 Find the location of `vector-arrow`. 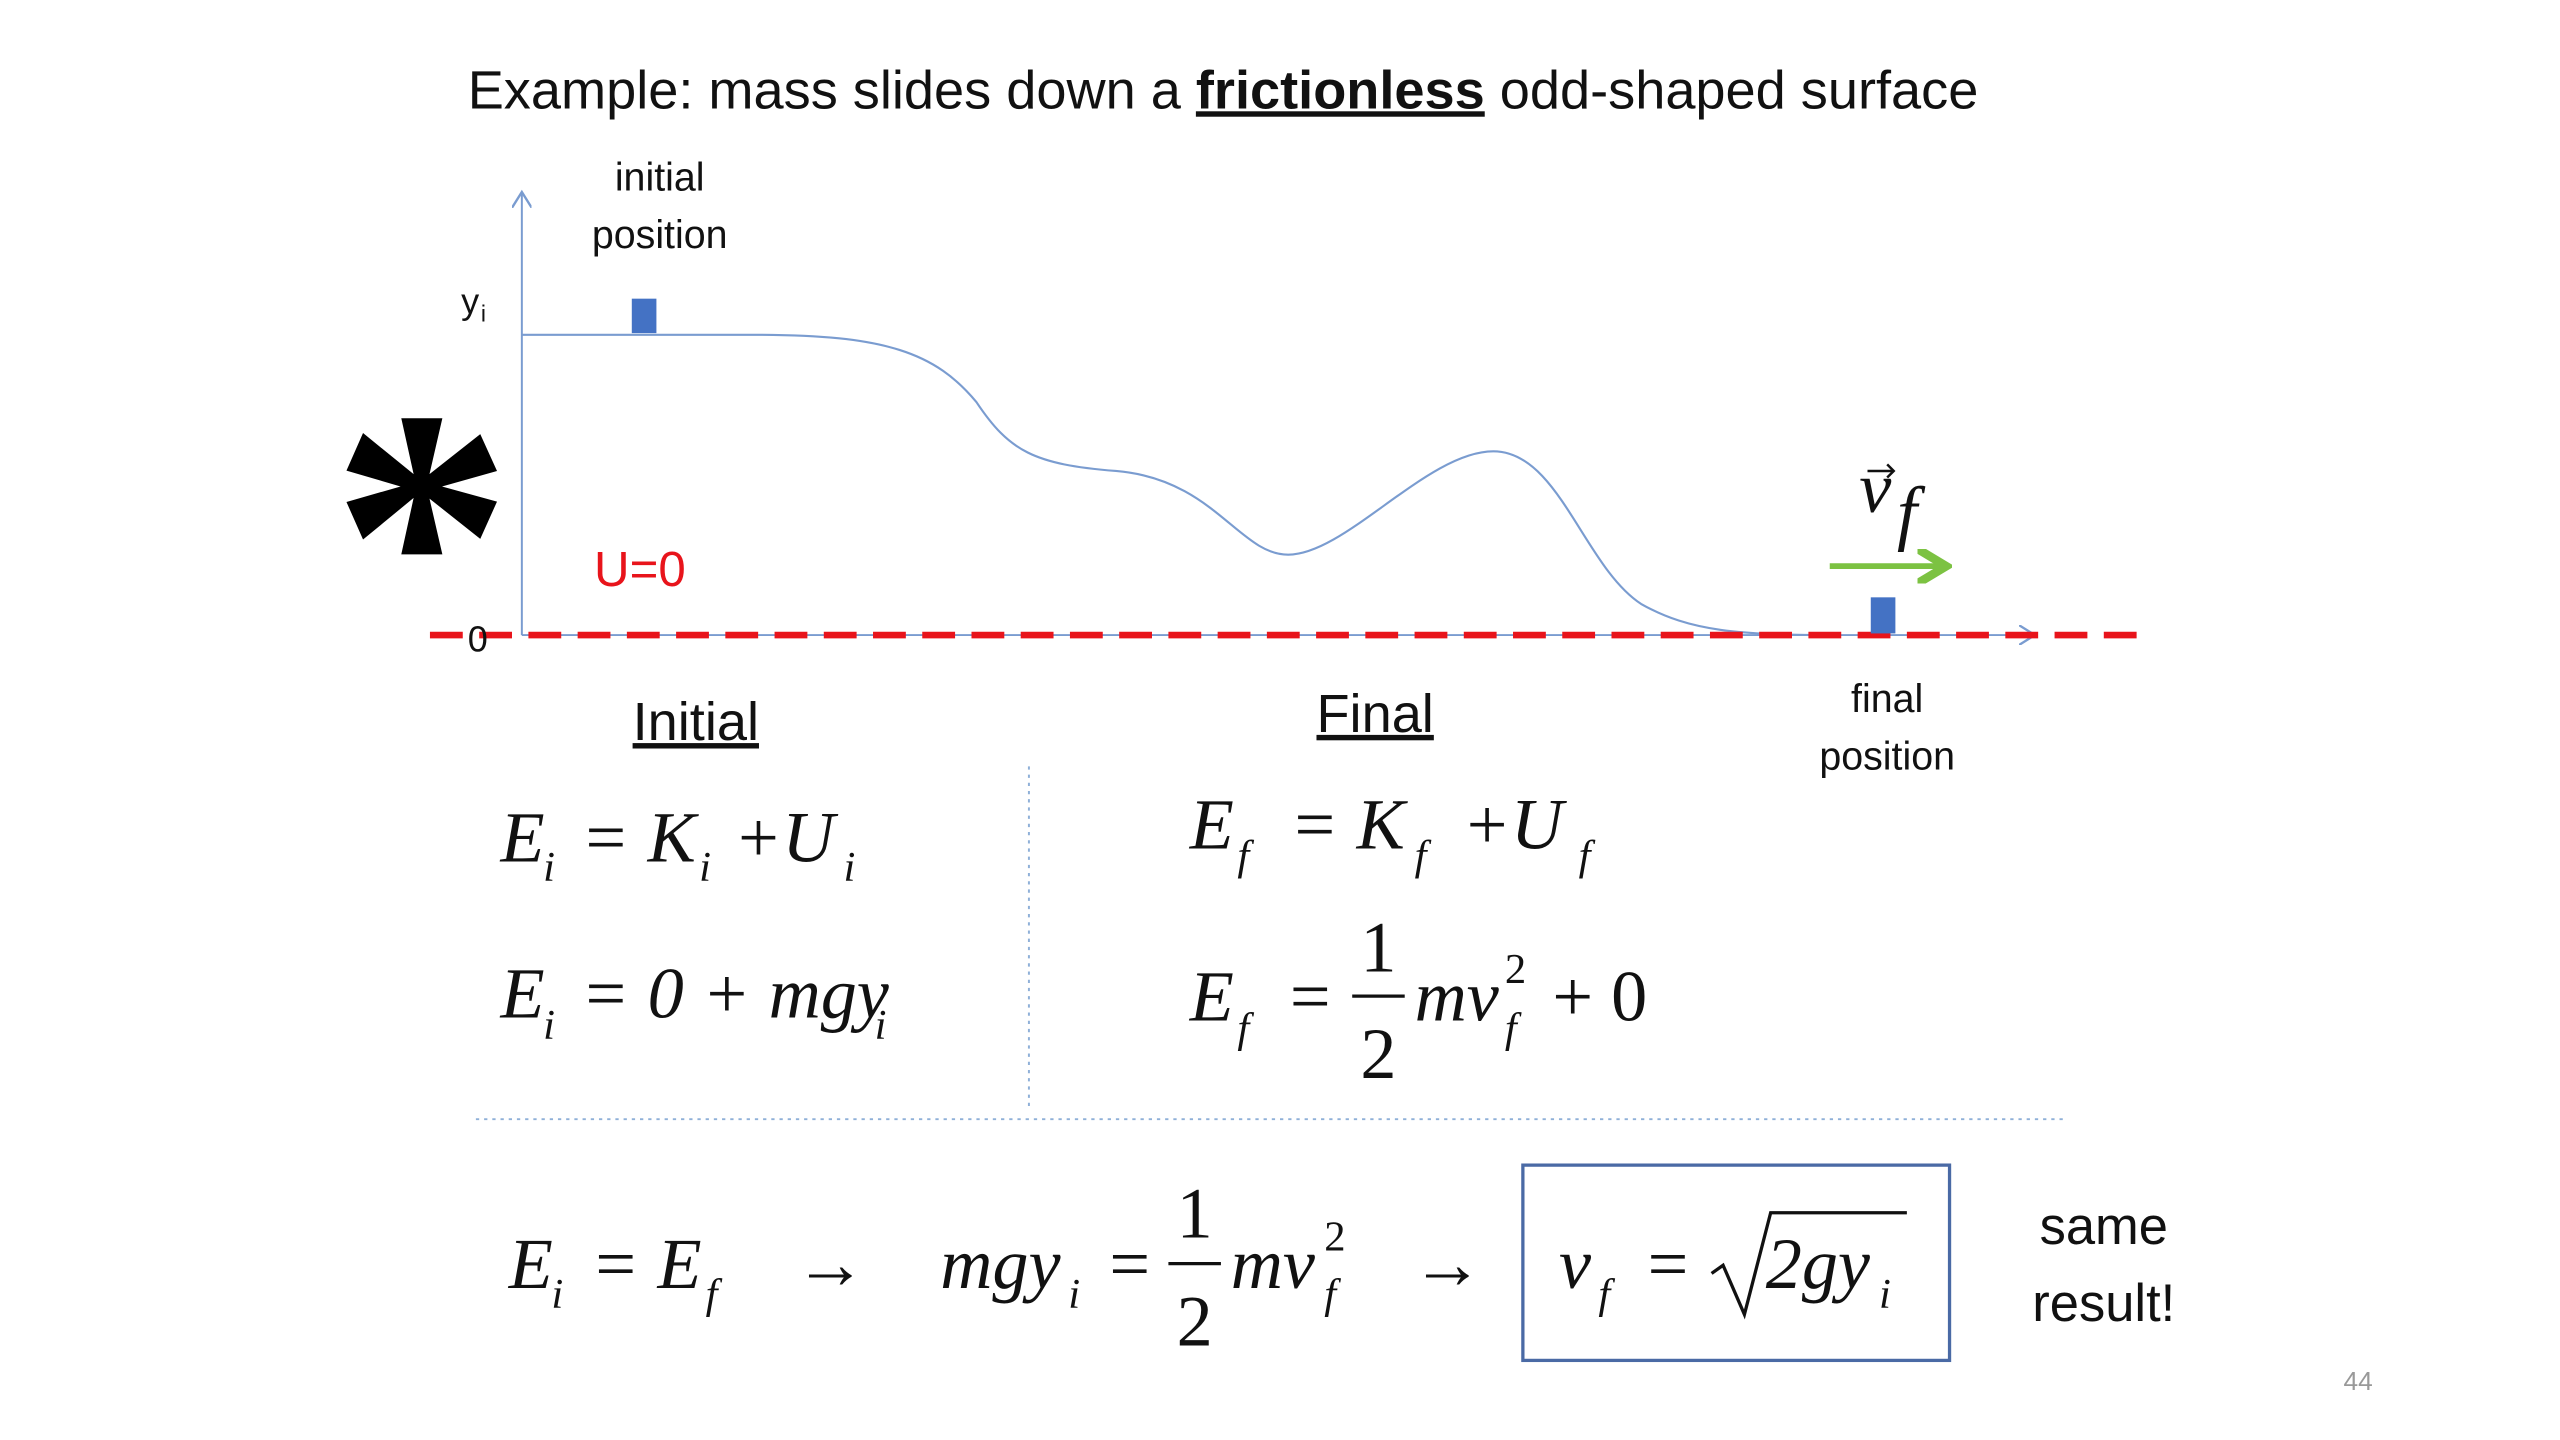

vector-arrow is located at coordinates (1881, 471).